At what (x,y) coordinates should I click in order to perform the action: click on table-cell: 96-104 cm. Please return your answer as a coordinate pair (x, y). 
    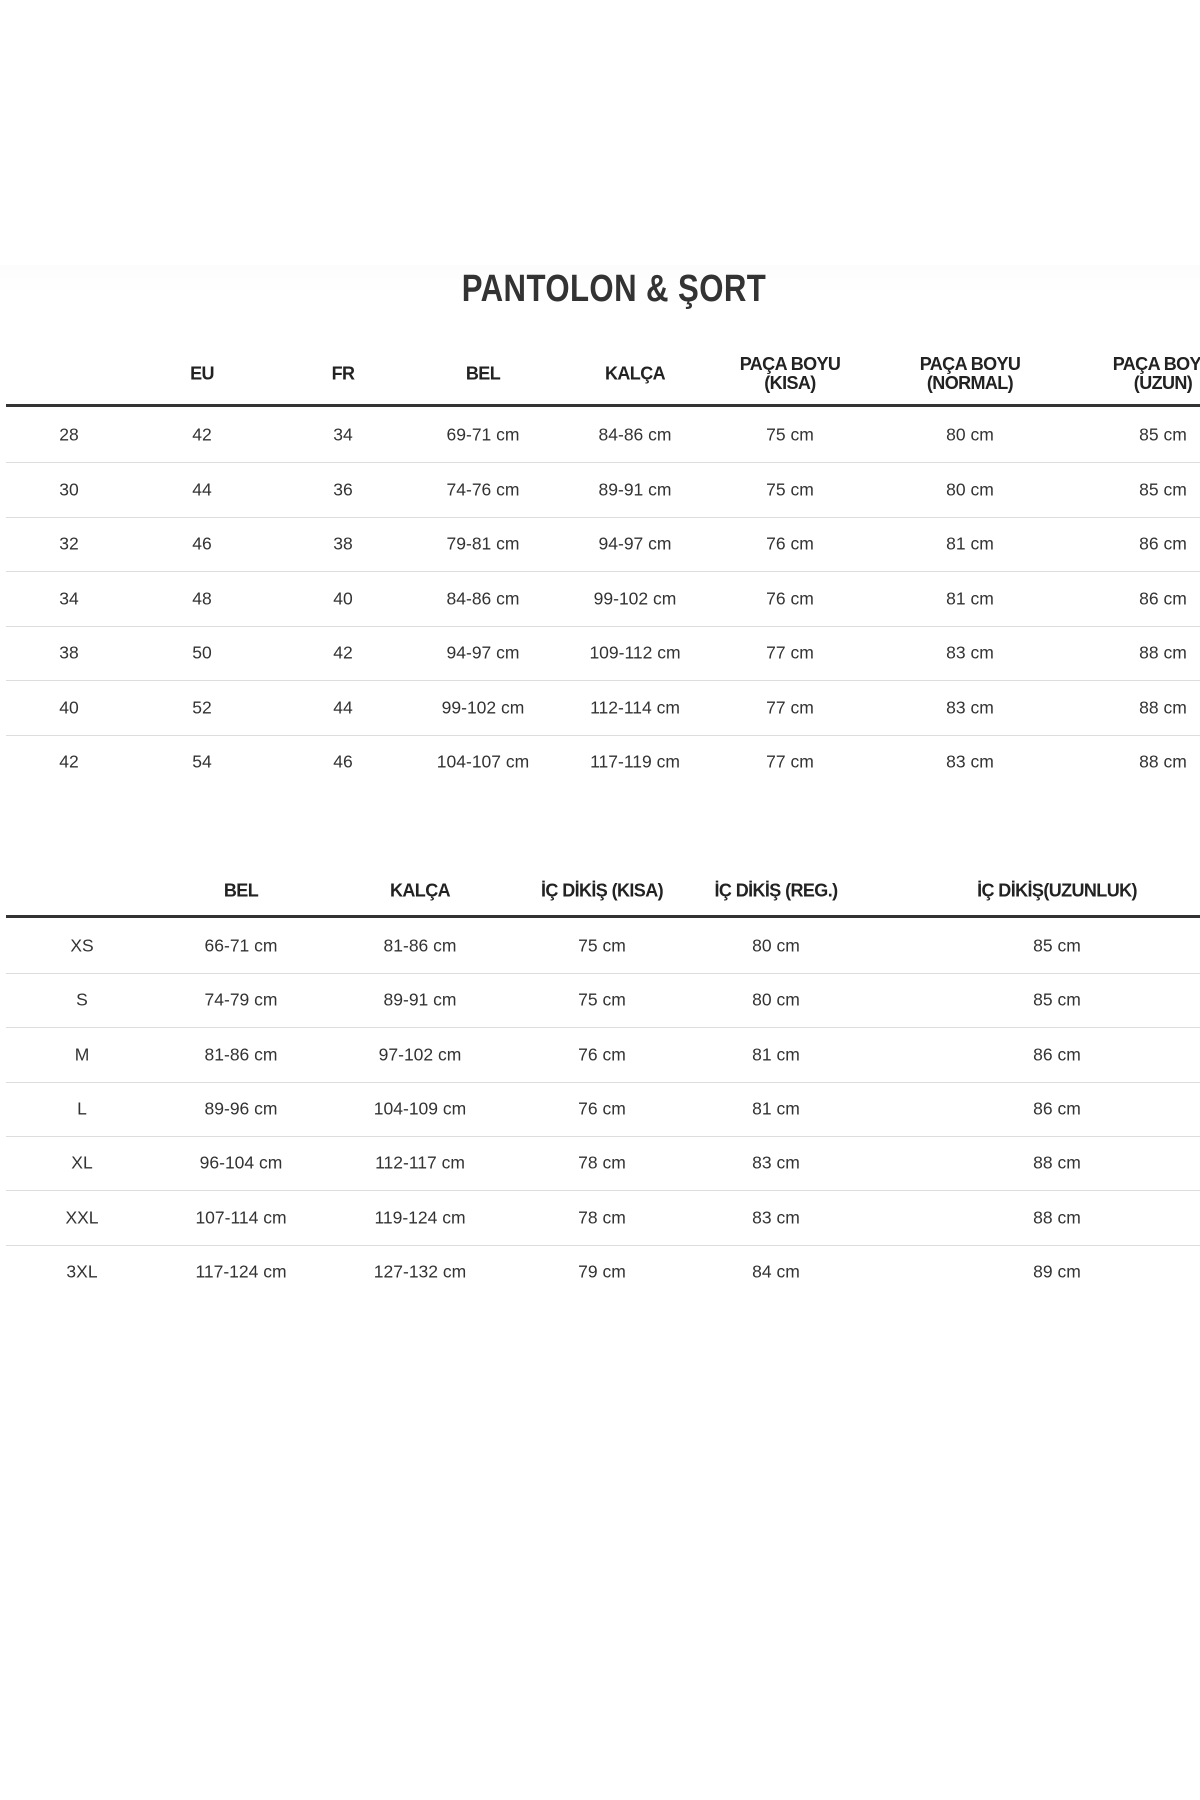
    Looking at the image, I should click on (241, 1162).